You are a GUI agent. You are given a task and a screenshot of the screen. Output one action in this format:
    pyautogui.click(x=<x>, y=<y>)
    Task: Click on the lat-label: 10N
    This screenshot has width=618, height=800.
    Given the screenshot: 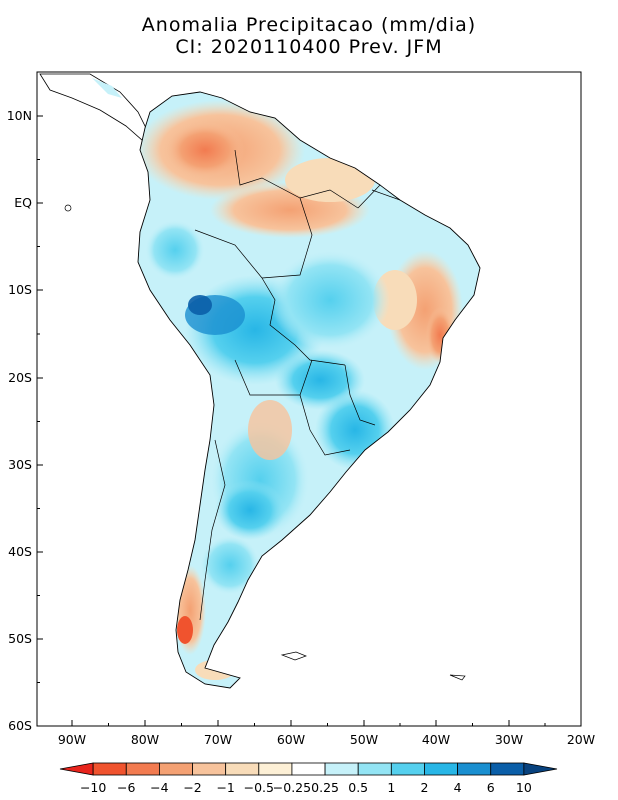 What is the action you would take?
    pyautogui.click(x=19, y=115)
    